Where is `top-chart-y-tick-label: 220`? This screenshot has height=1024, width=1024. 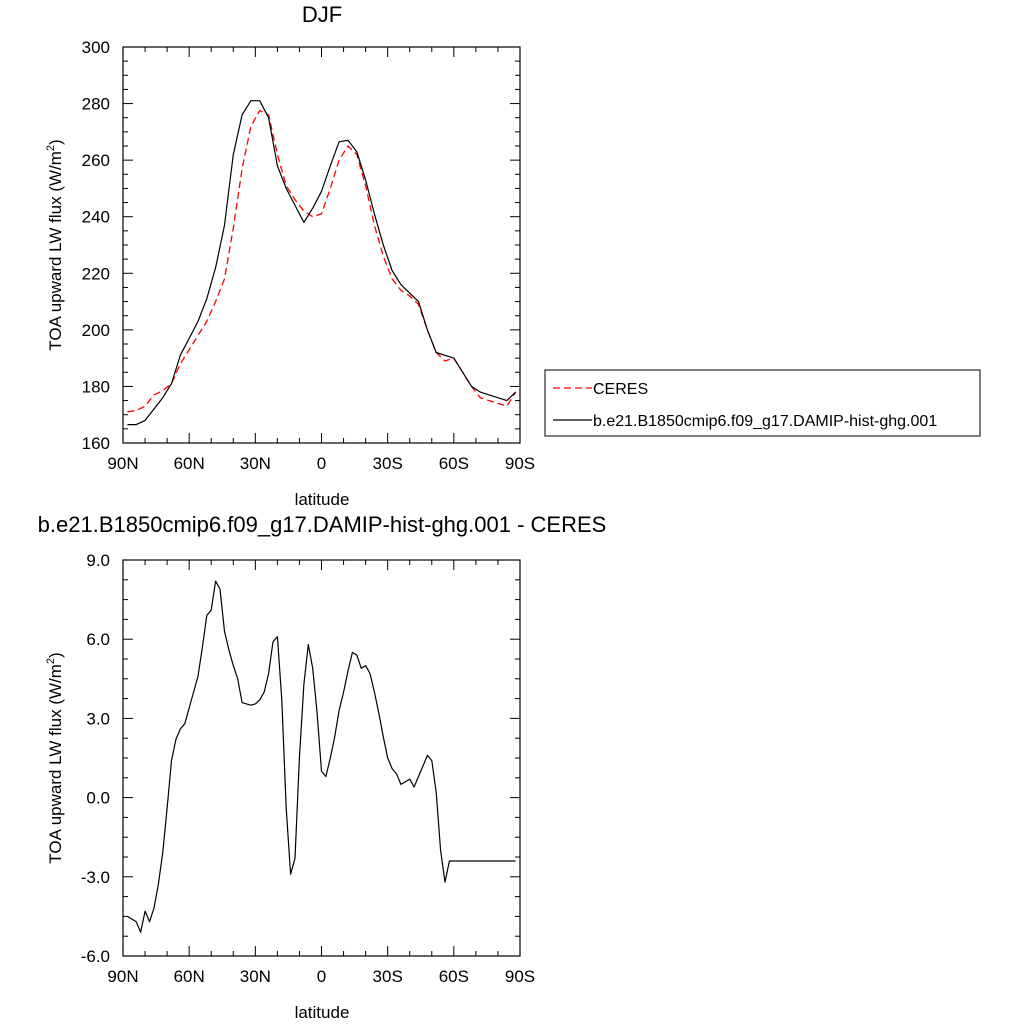 top-chart-y-tick-label: 220 is located at coordinates (96, 273).